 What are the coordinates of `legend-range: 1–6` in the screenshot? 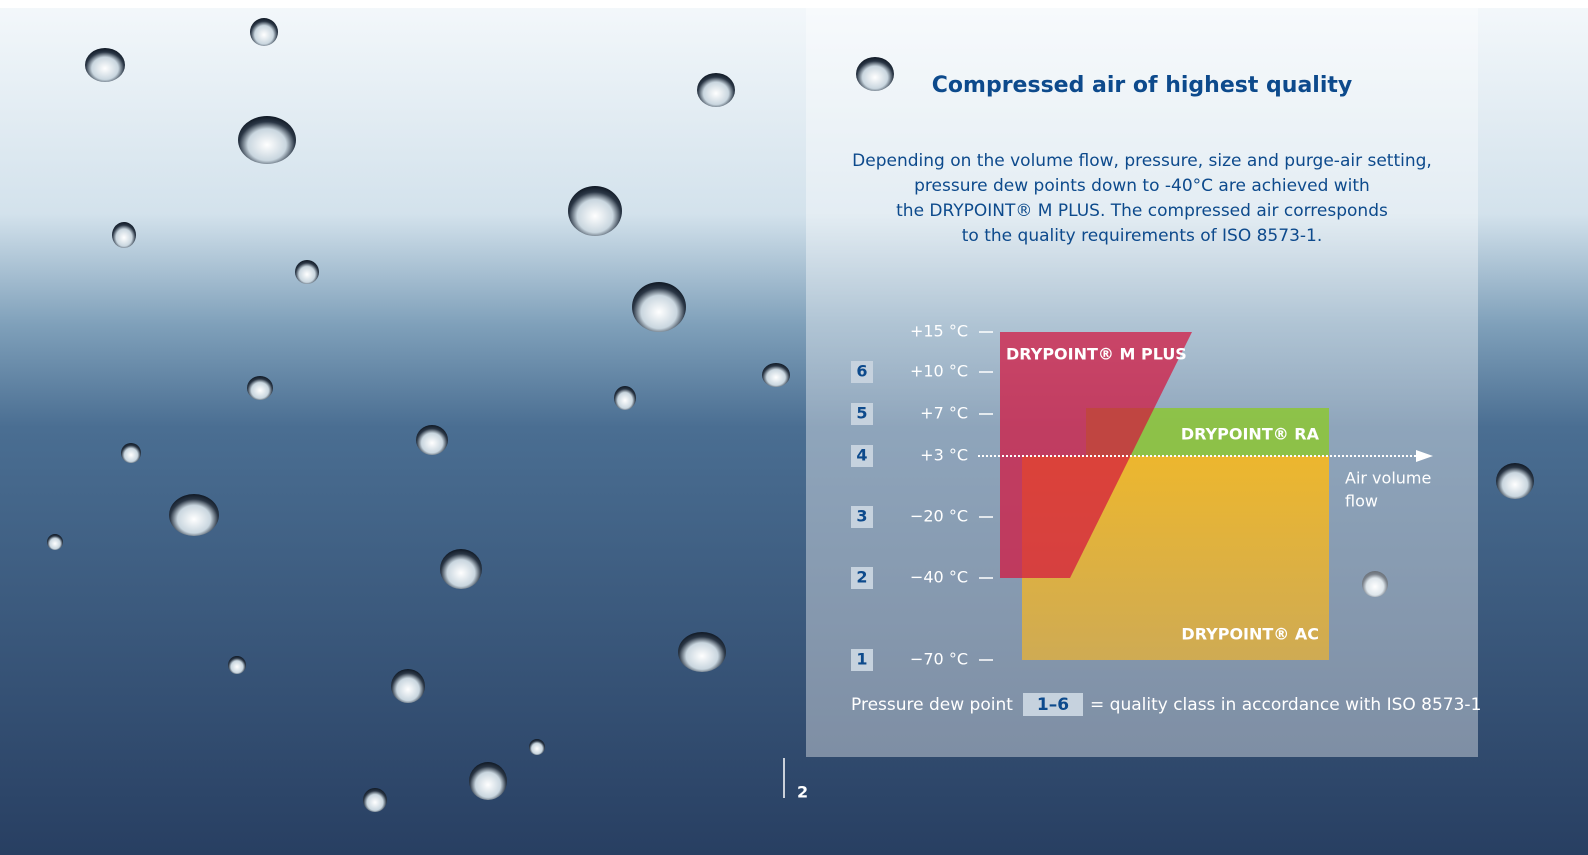 It's located at (1053, 705).